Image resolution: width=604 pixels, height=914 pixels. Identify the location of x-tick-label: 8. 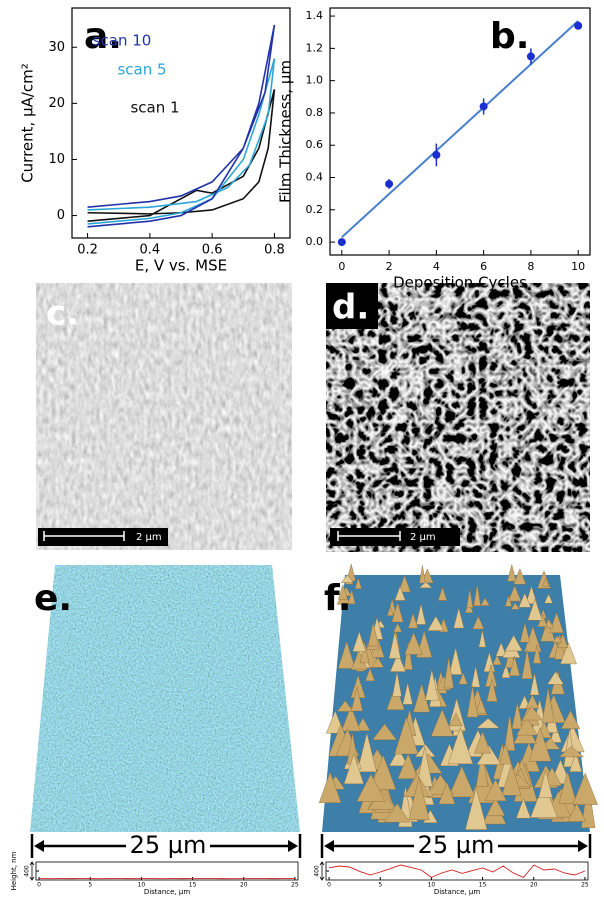
(530, 266).